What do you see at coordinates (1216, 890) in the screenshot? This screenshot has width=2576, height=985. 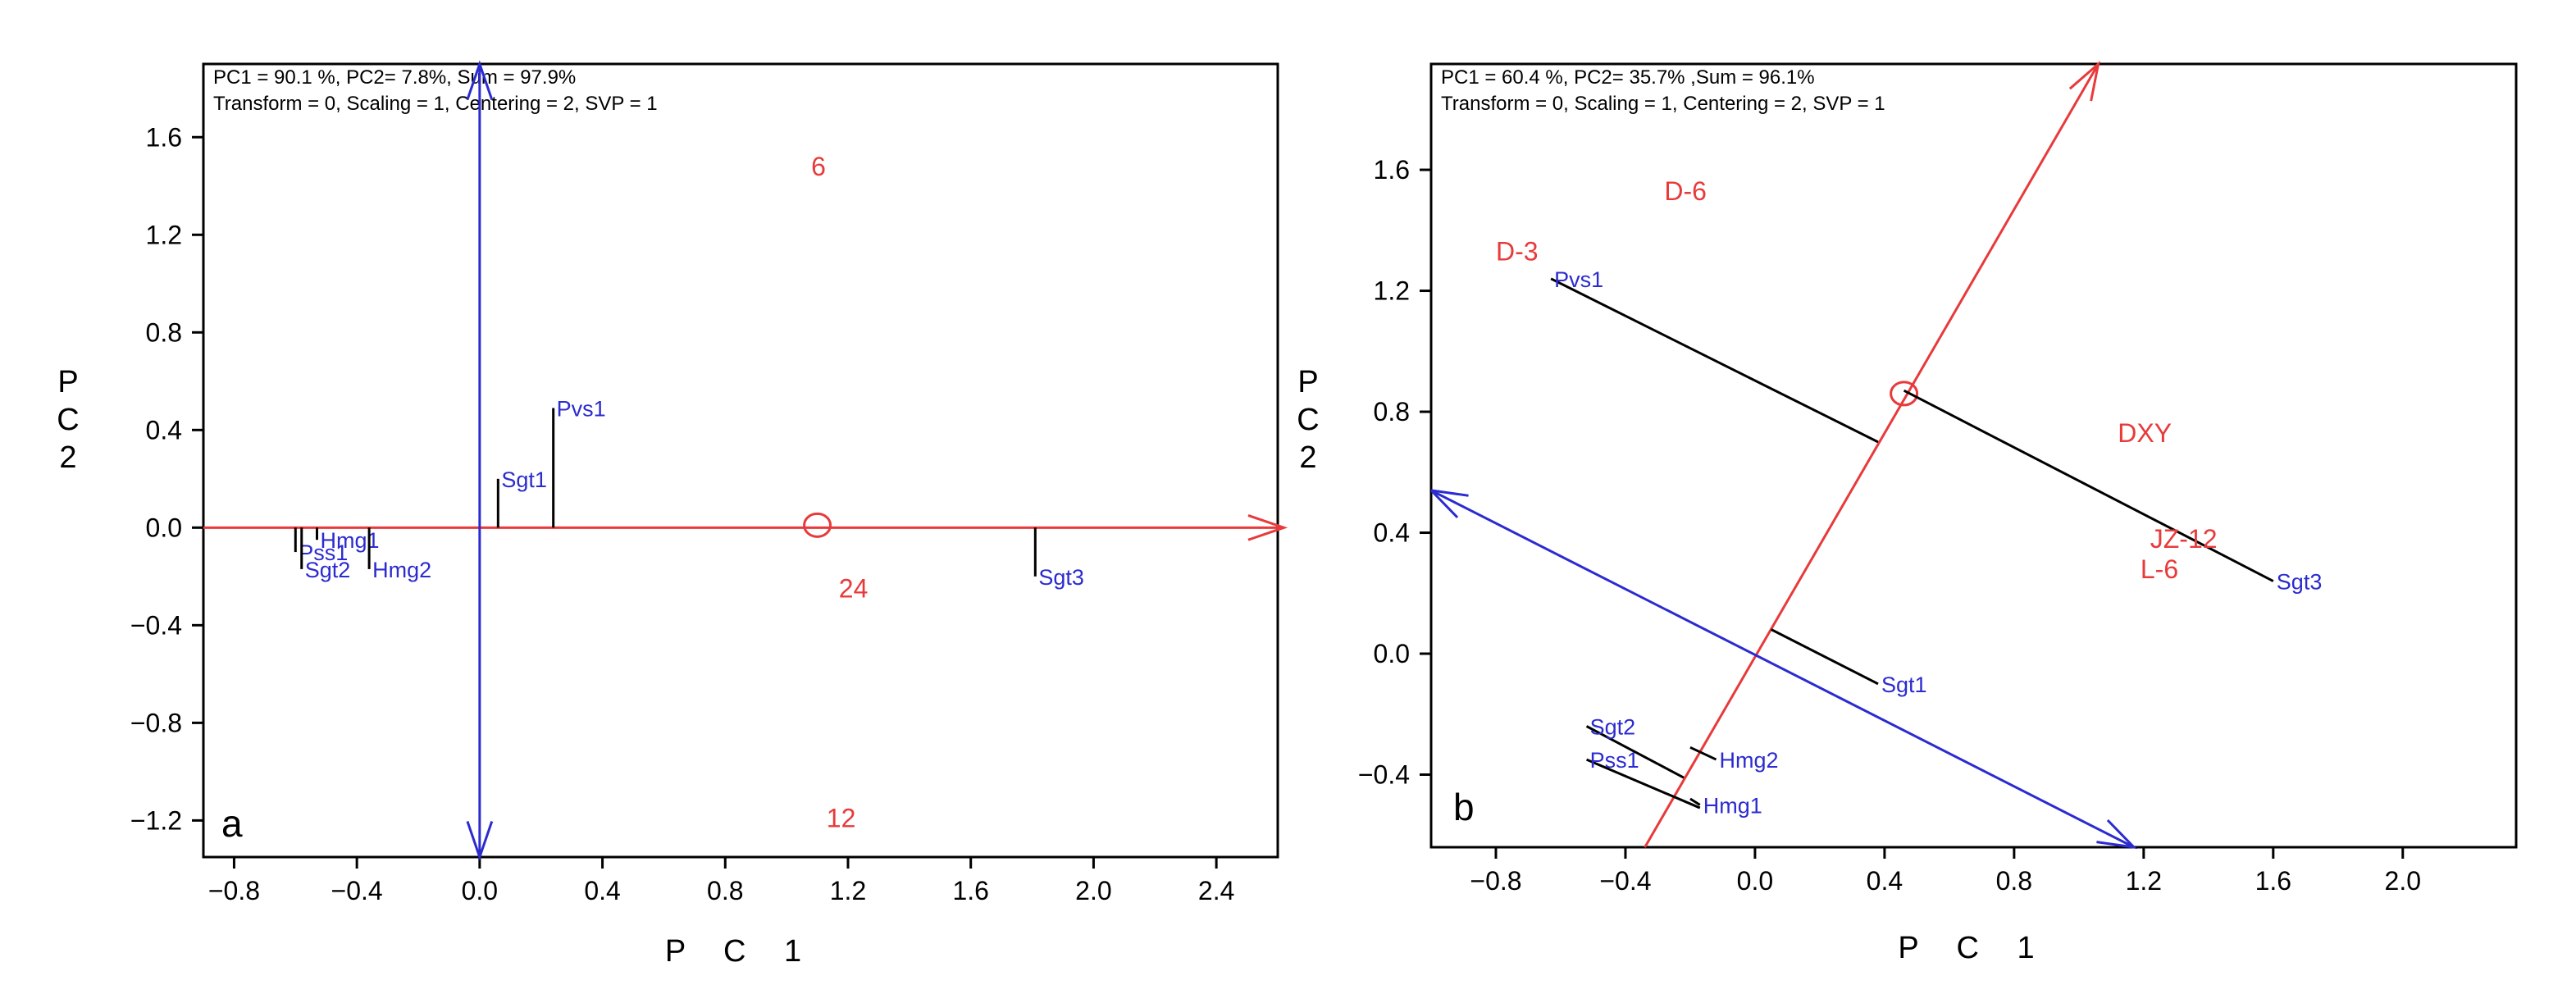 I see `x-tick-label: 2.4` at bounding box center [1216, 890].